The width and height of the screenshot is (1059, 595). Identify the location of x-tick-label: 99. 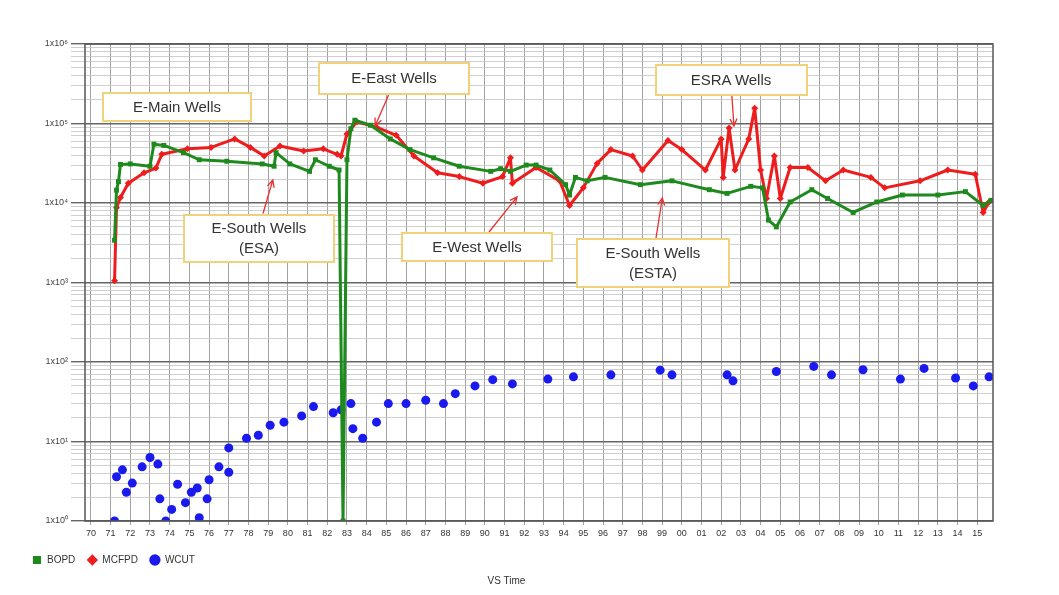
(662, 532).